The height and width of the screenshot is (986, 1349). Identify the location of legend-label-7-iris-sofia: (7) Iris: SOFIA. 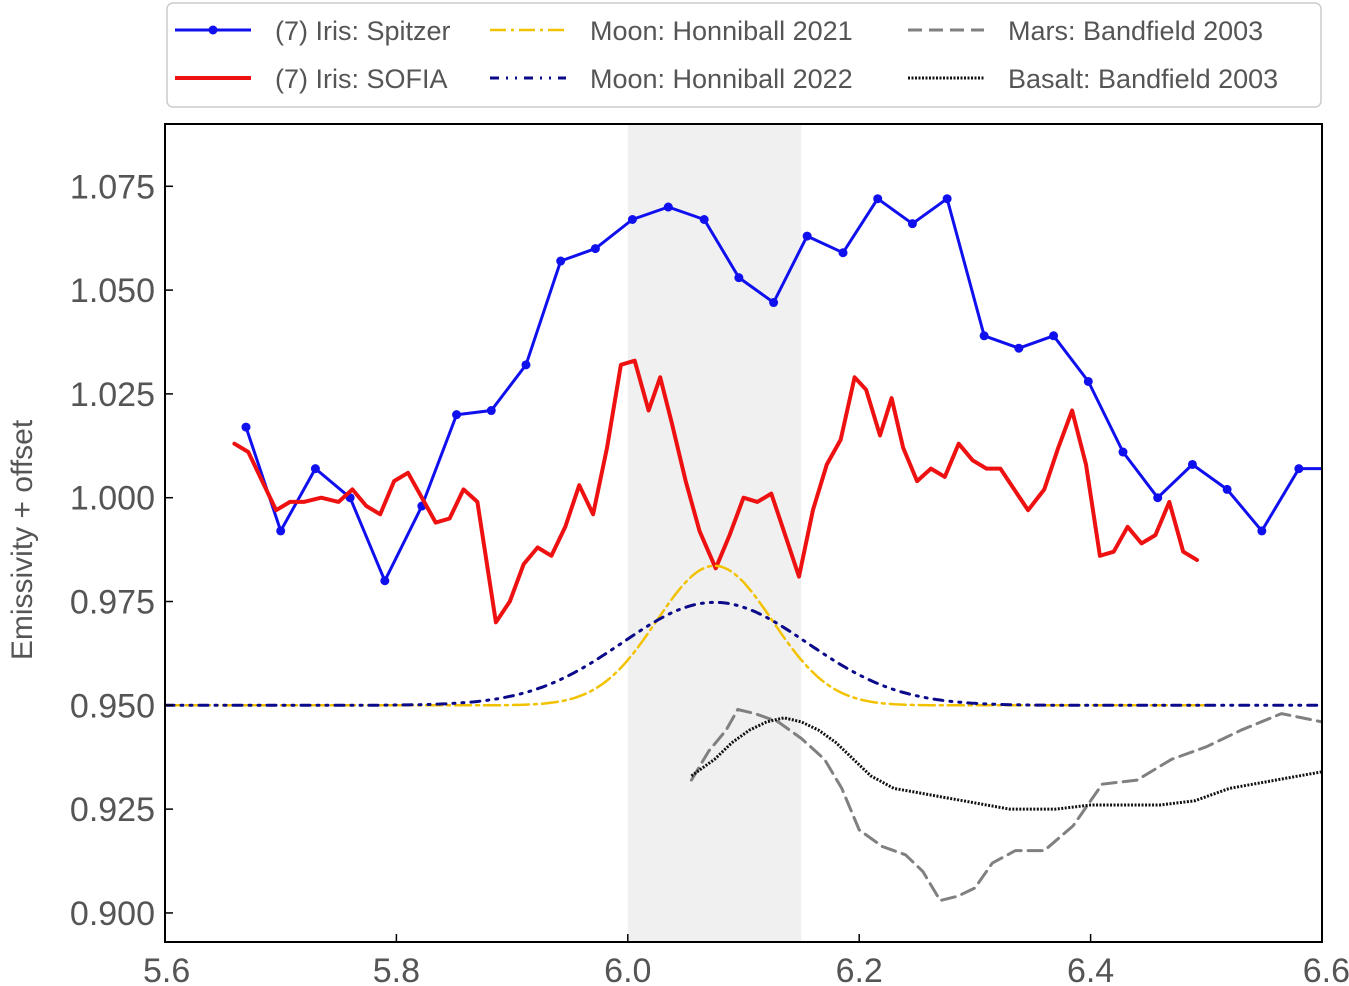
(361, 79).